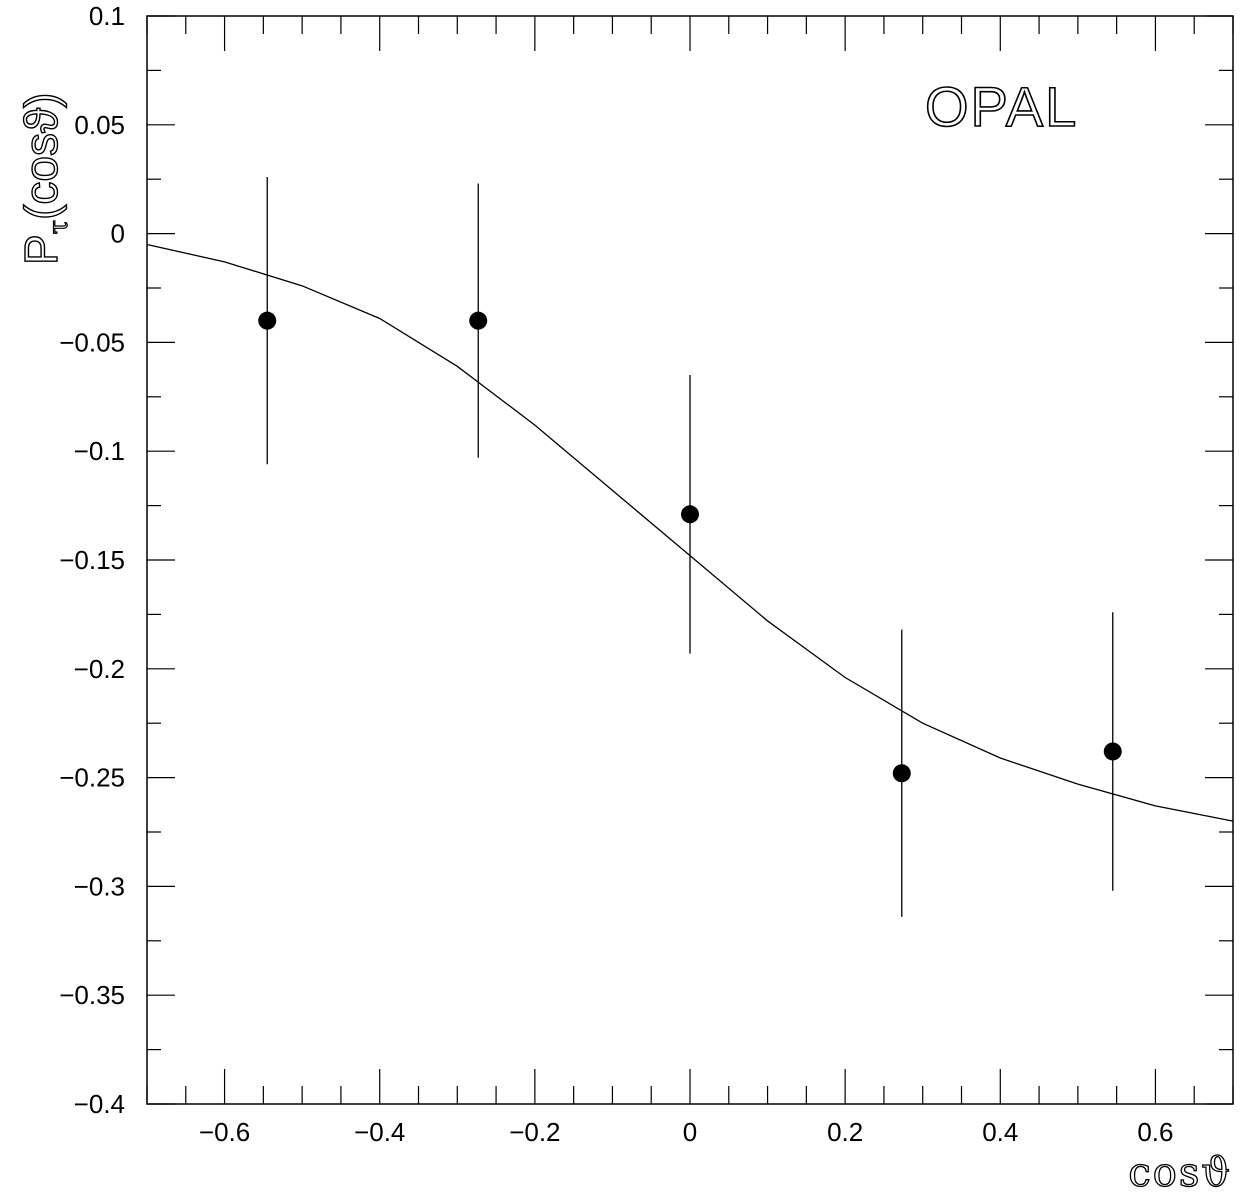 The image size is (1241, 1192). What do you see at coordinates (379, 1132) in the screenshot?
I see `x-tick-label: −0.4` at bounding box center [379, 1132].